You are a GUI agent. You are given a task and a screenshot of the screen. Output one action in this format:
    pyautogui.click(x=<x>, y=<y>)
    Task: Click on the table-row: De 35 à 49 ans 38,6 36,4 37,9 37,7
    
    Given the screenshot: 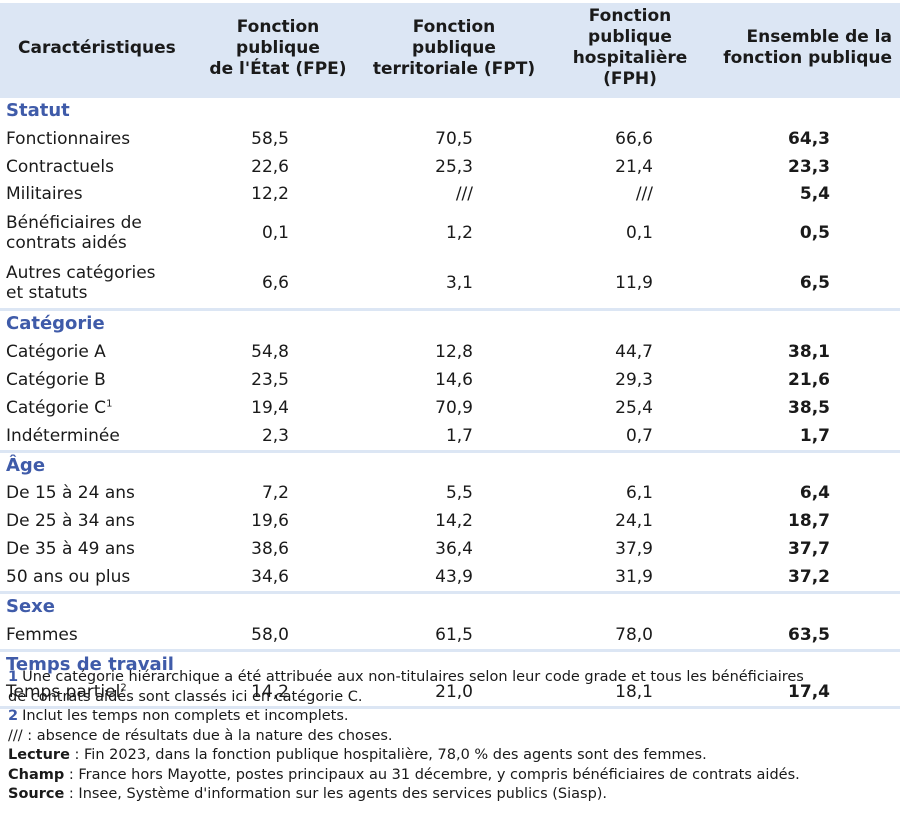 What is the action you would take?
    pyautogui.click(x=450, y=549)
    